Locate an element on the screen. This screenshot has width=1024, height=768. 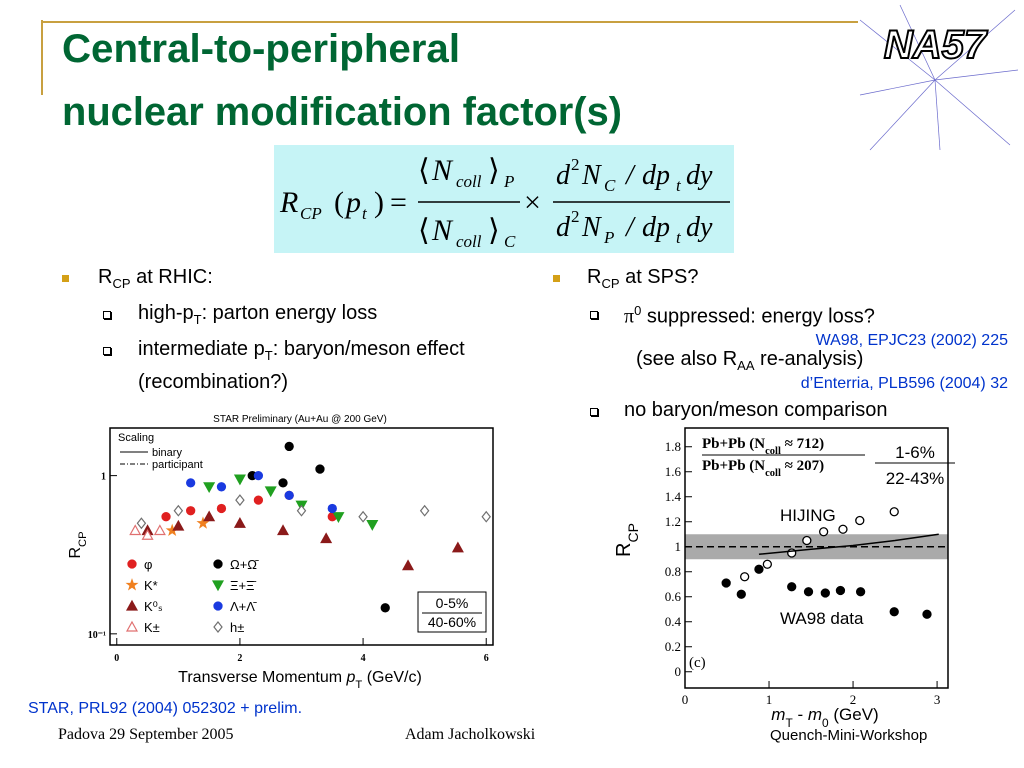
text: (see also R is located at coordinates (687, 359).